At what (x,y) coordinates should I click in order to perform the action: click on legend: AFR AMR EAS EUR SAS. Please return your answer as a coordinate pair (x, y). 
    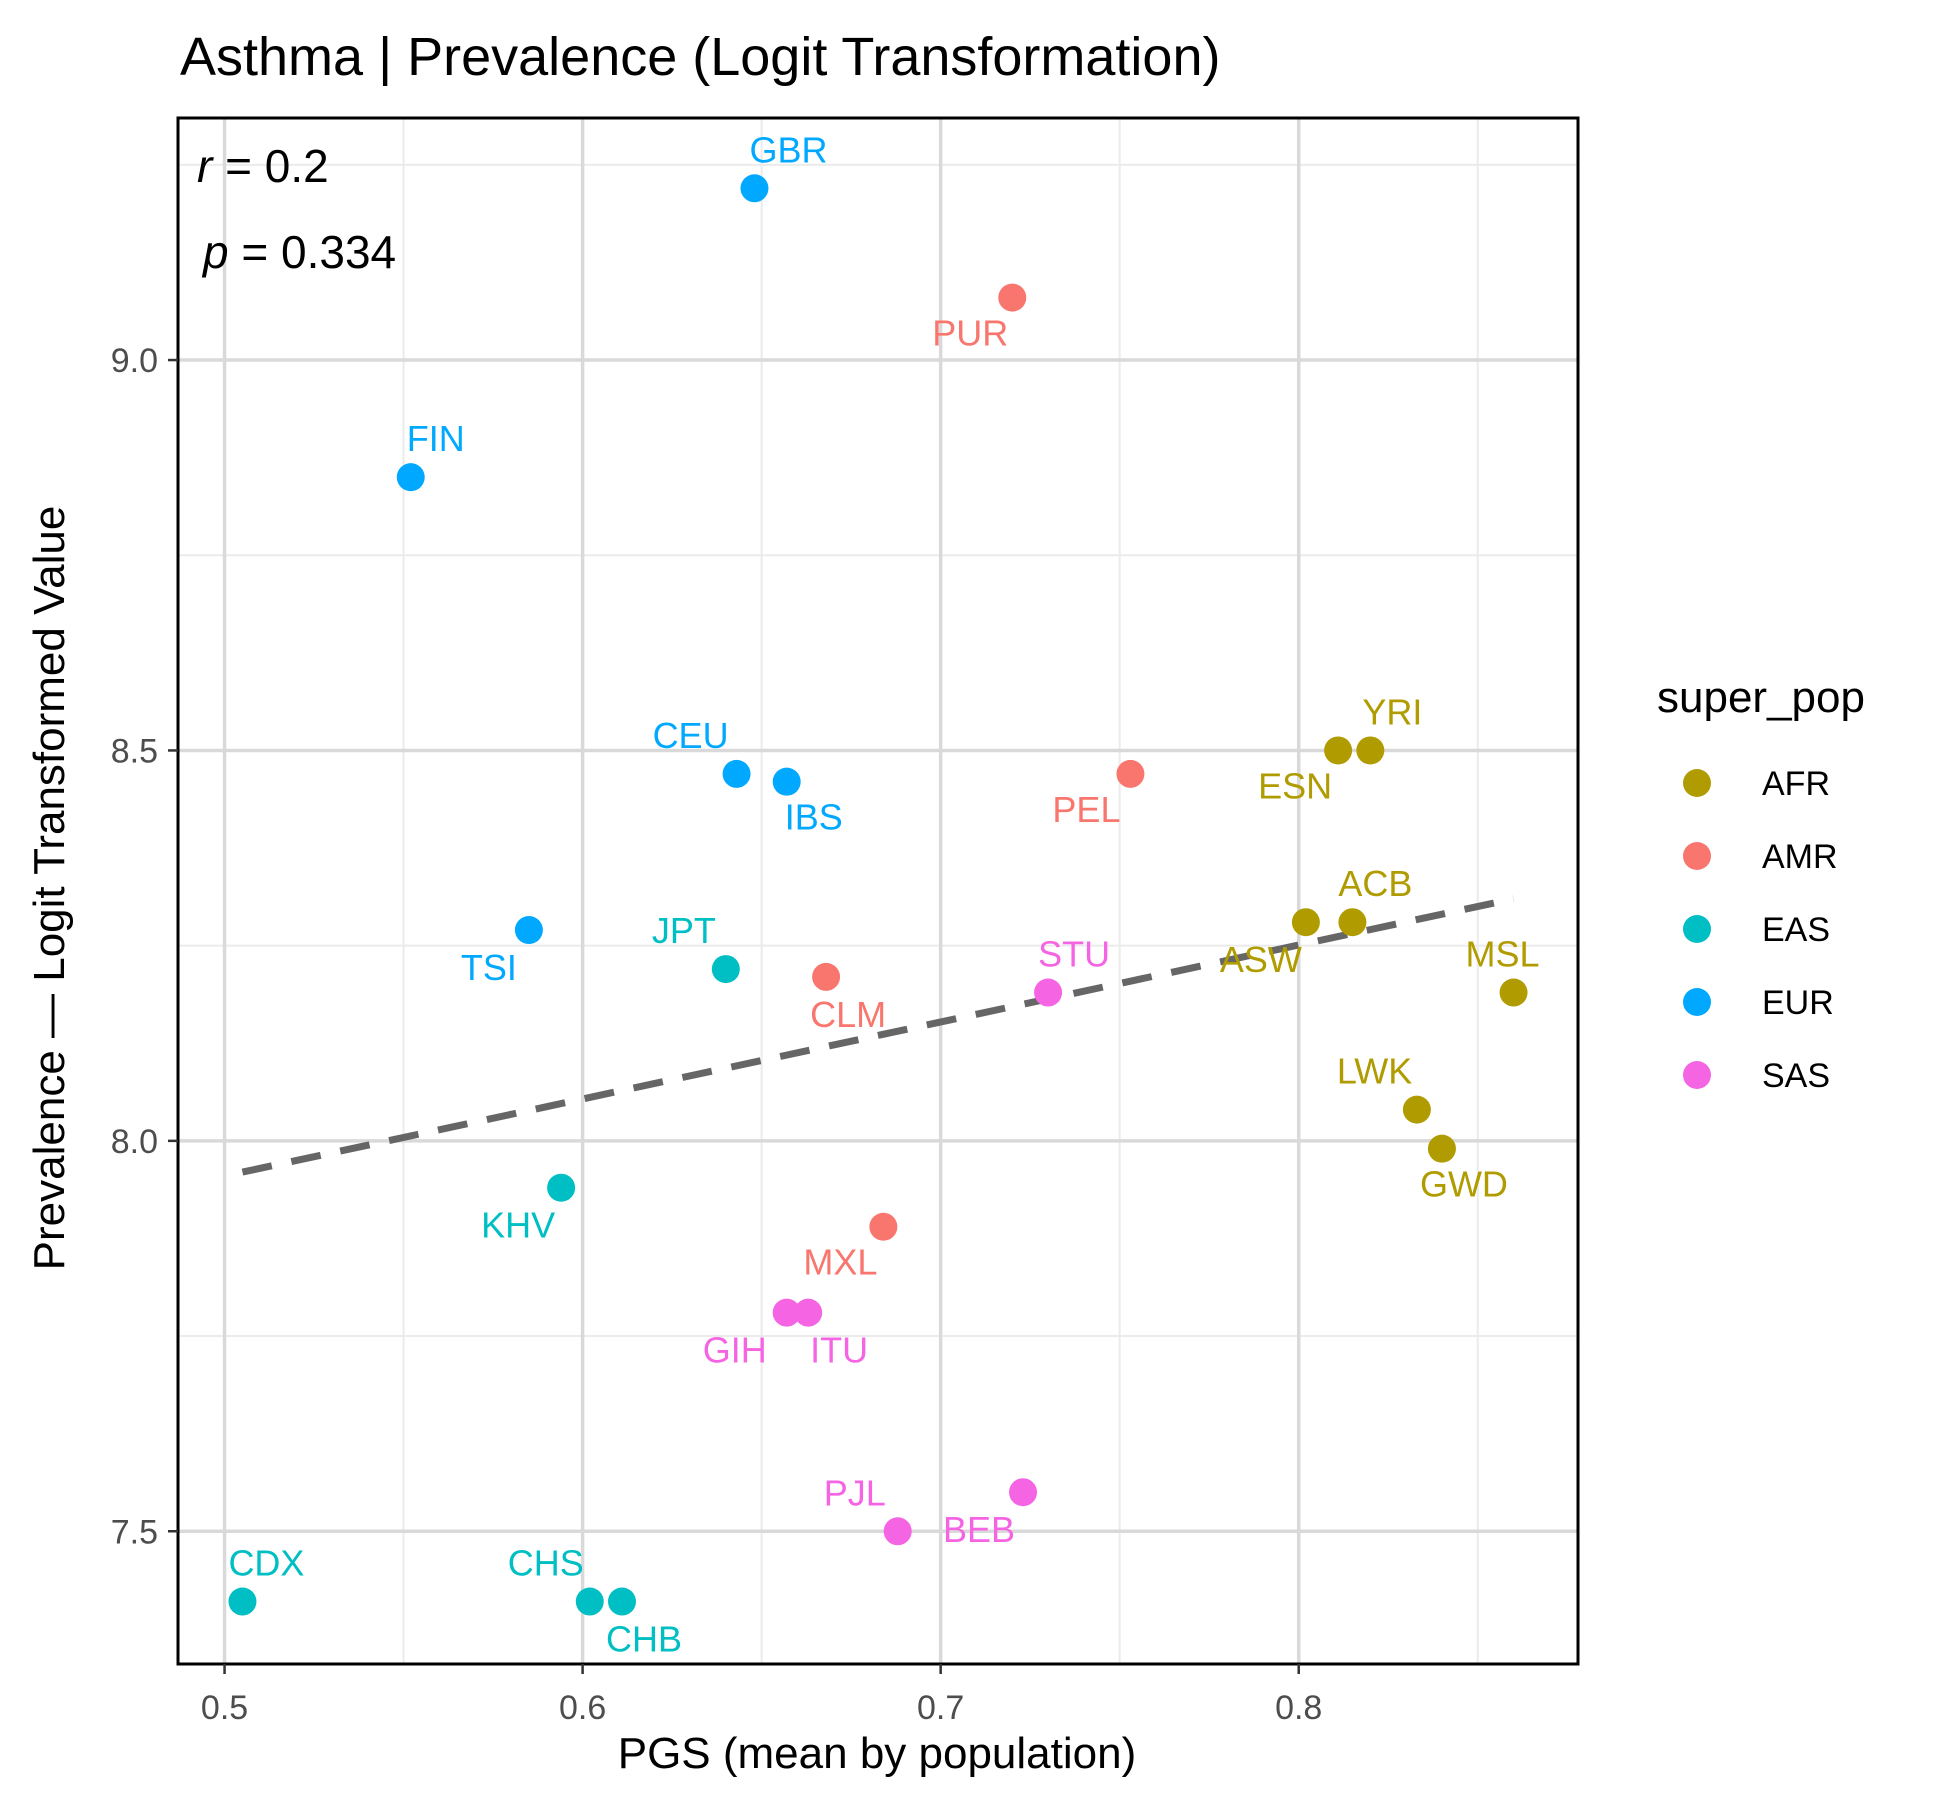
    Looking at the image, I should click on (1760, 930).